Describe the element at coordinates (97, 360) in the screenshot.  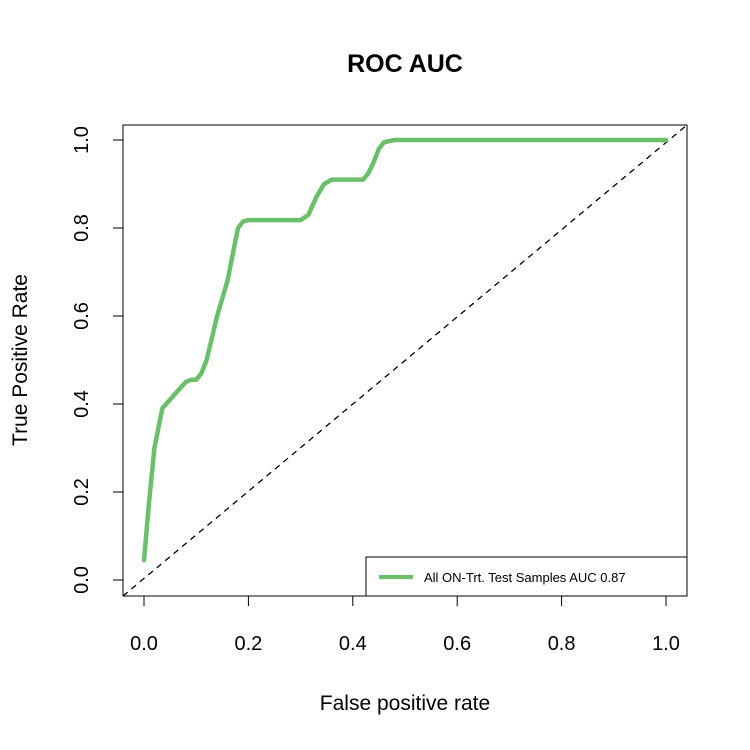
I see `y-axis: 0.0 0.2 0.4 0.6 0.8 1.0` at that location.